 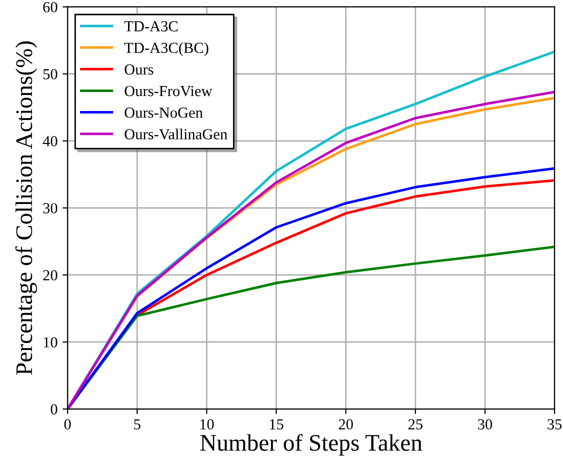 What do you see at coordinates (163, 113) in the screenshot?
I see `legend-label: Ours-NoGen` at bounding box center [163, 113].